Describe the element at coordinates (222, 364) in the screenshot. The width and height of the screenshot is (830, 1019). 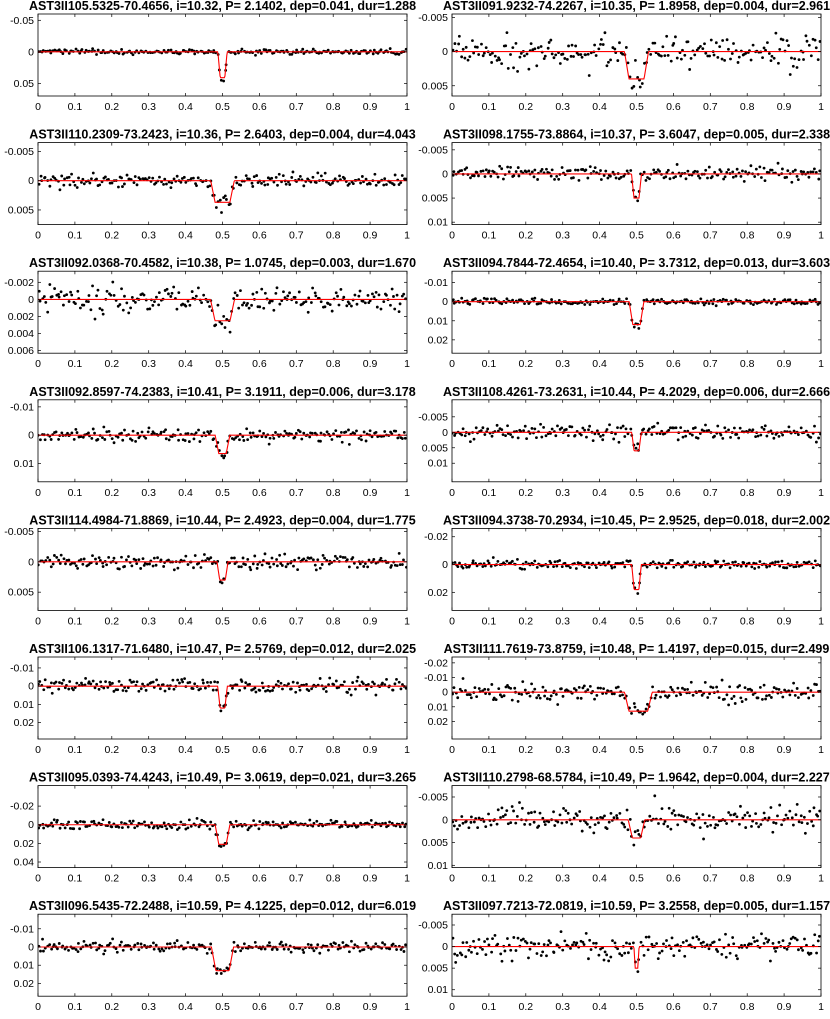
I see `x-tick-label: 0.5` at that location.